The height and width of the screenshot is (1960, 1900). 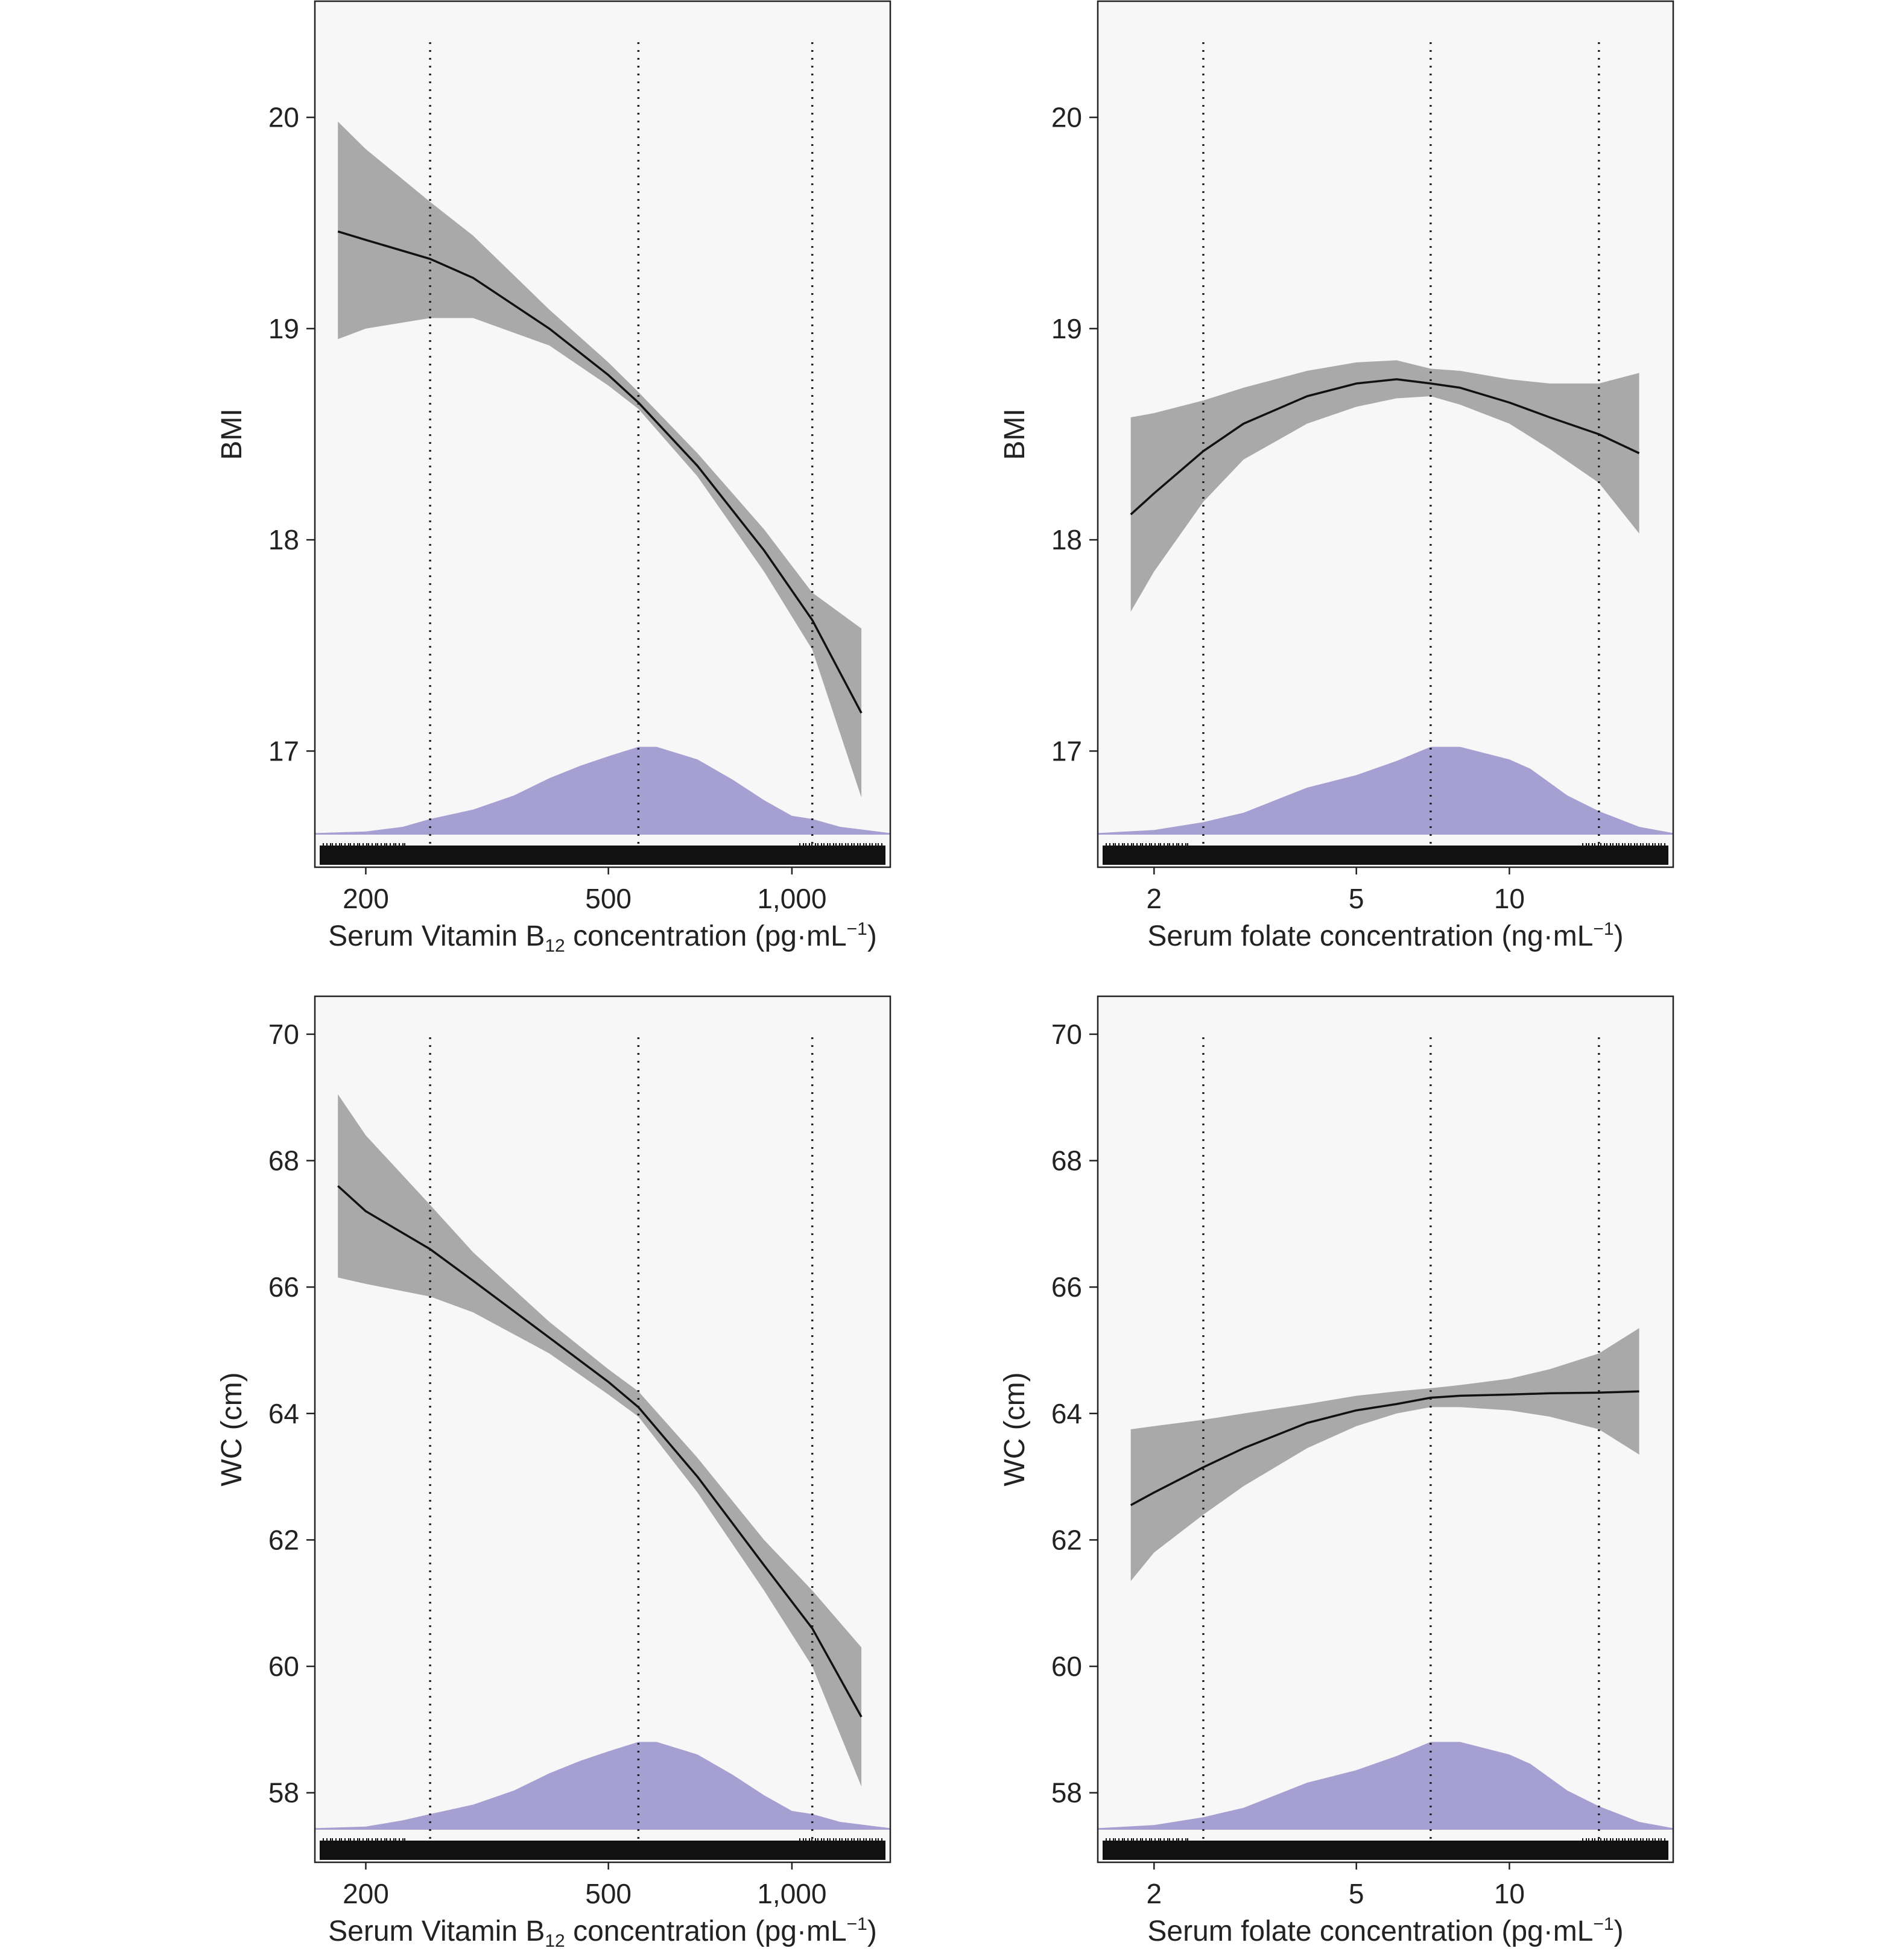 I want to click on x-axis-label-part: Serum folate concentration (ng·mL, so click(x=1370, y=936).